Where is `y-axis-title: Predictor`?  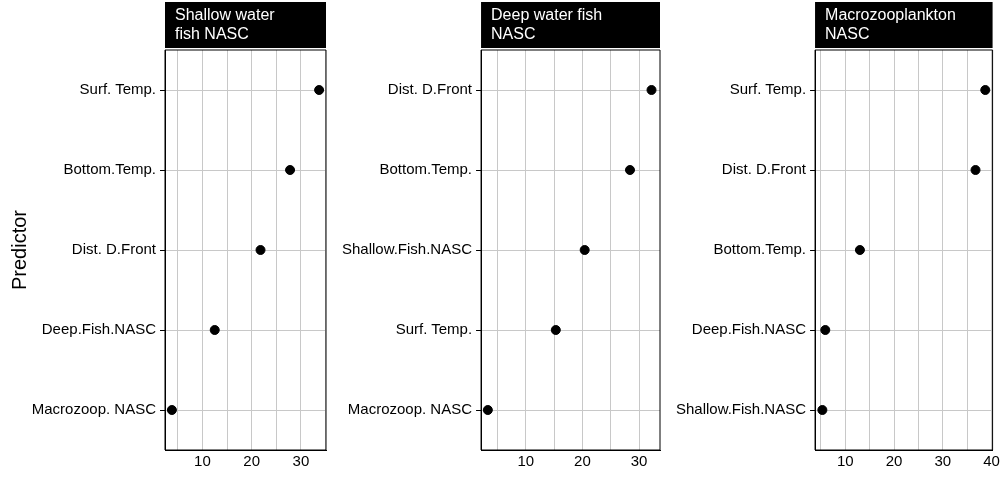 y-axis-title: Predictor is located at coordinates (18, 250).